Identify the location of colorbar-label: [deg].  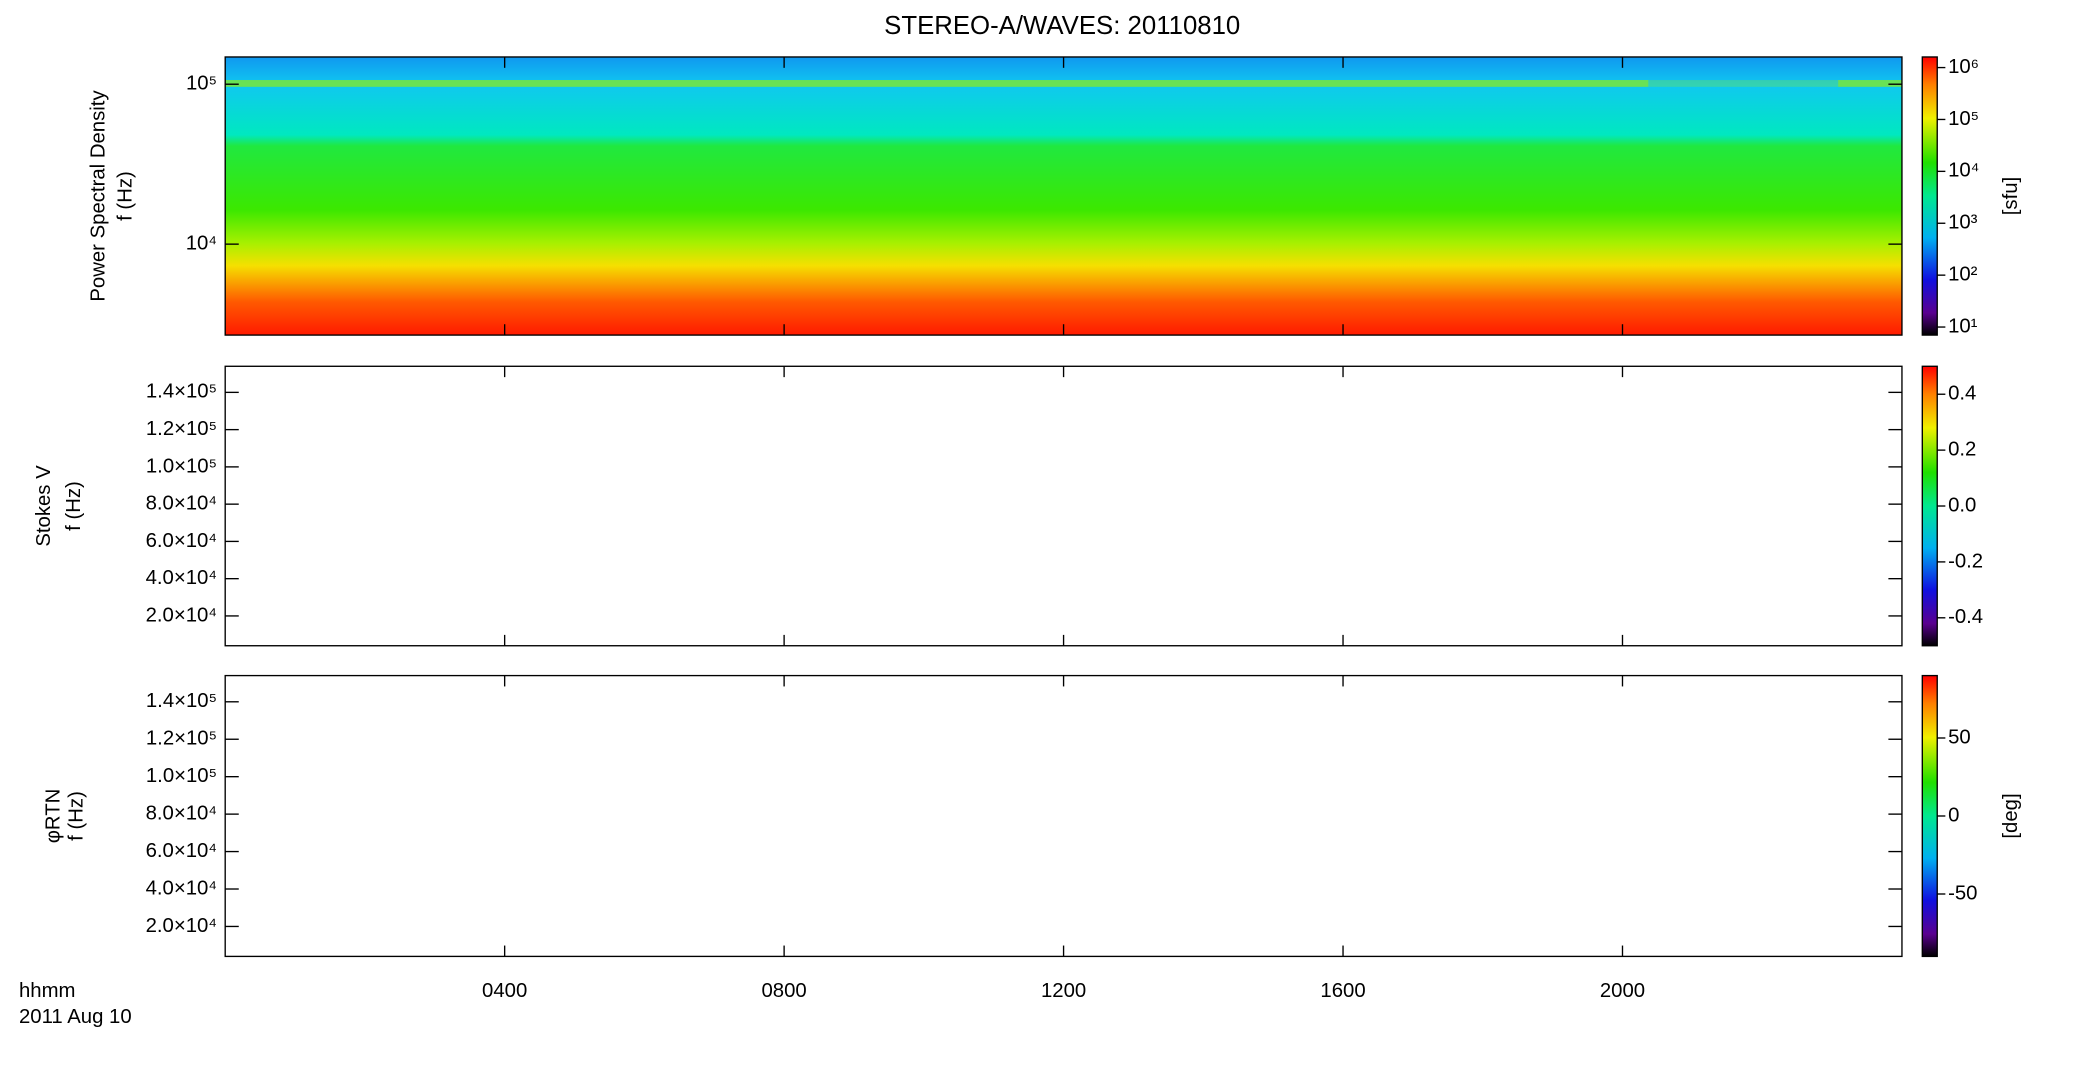
(2011, 815).